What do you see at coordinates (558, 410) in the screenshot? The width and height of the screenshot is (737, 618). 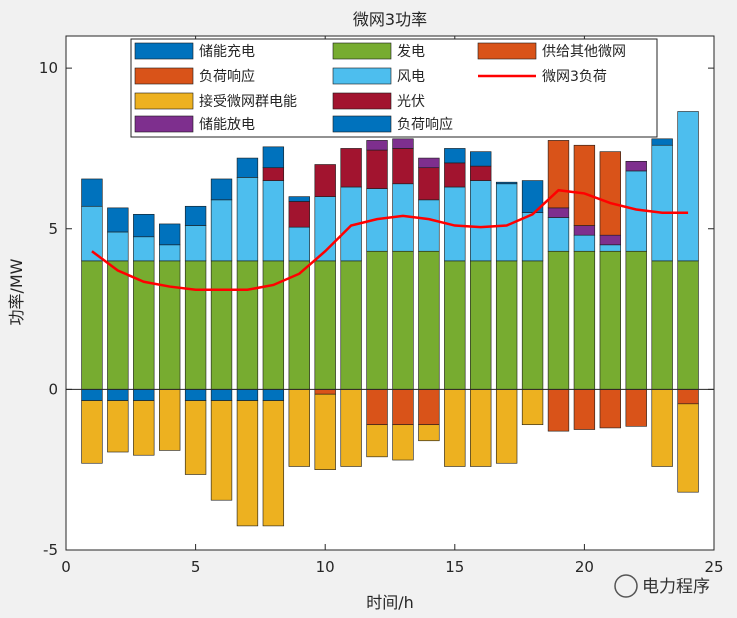 I see `bar-segment-s7-h19` at bounding box center [558, 410].